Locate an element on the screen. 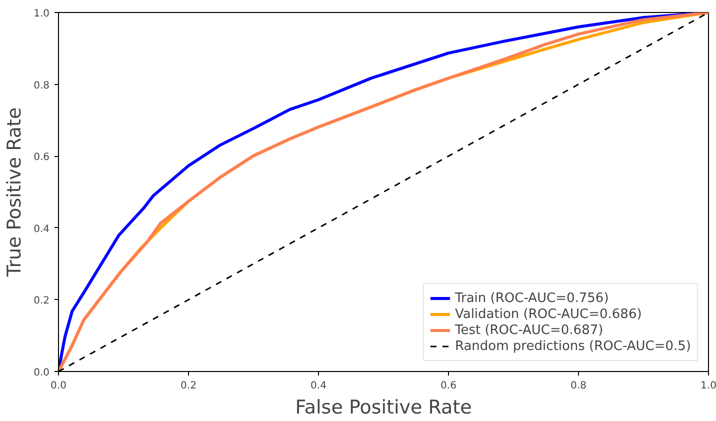 The width and height of the screenshot is (716, 421). legend-label: Random predictions (ROC-AUC=0.5) is located at coordinates (572, 346).